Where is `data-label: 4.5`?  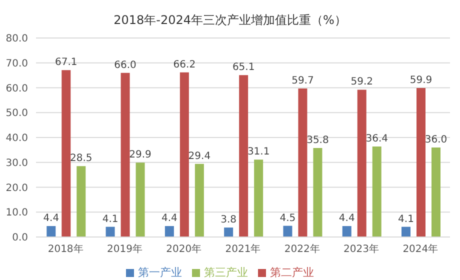 data-label: 4.5 is located at coordinates (288, 218).